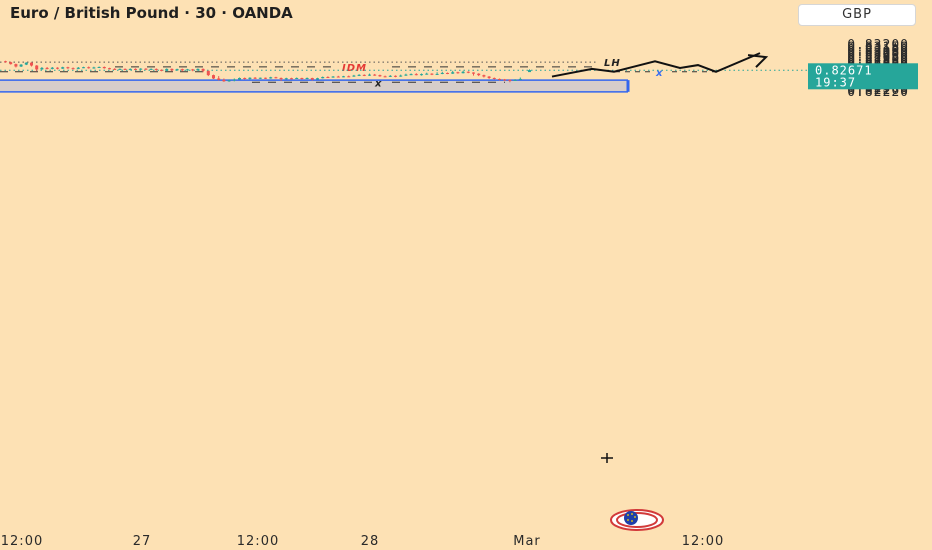  I want to click on economic-events-icon, so click(637, 520).